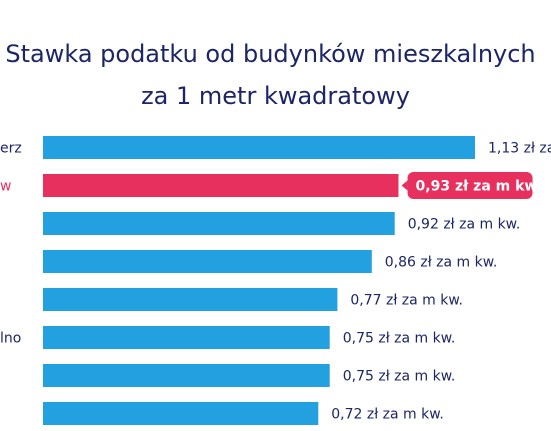 This screenshot has height=431, width=551. I want to click on category-label-1: w, so click(5, 187).